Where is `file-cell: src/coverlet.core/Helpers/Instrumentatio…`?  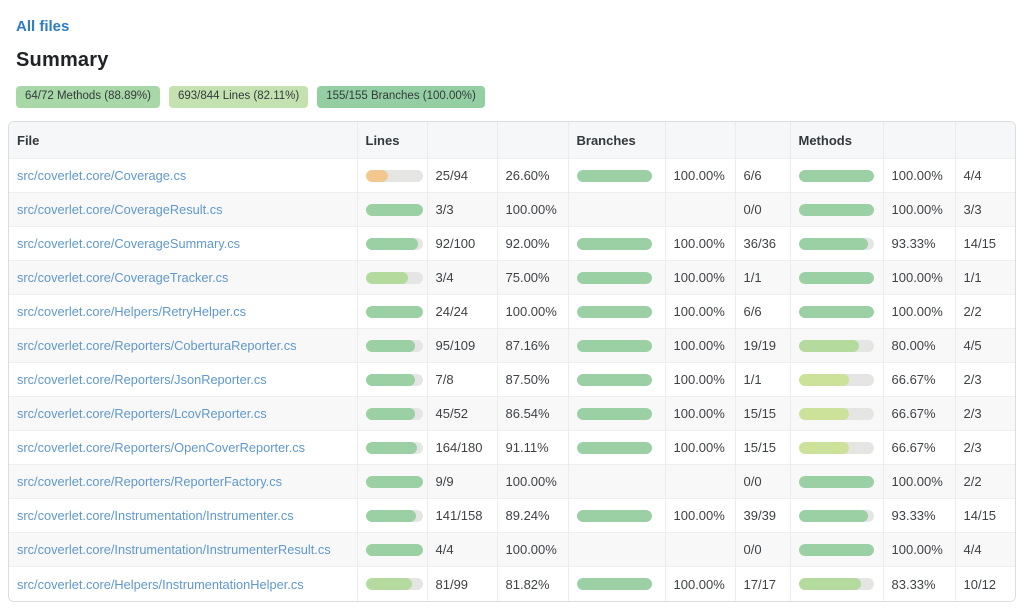
file-cell: src/coverlet.core/Helpers/Instrumentatio… is located at coordinates (183, 583).